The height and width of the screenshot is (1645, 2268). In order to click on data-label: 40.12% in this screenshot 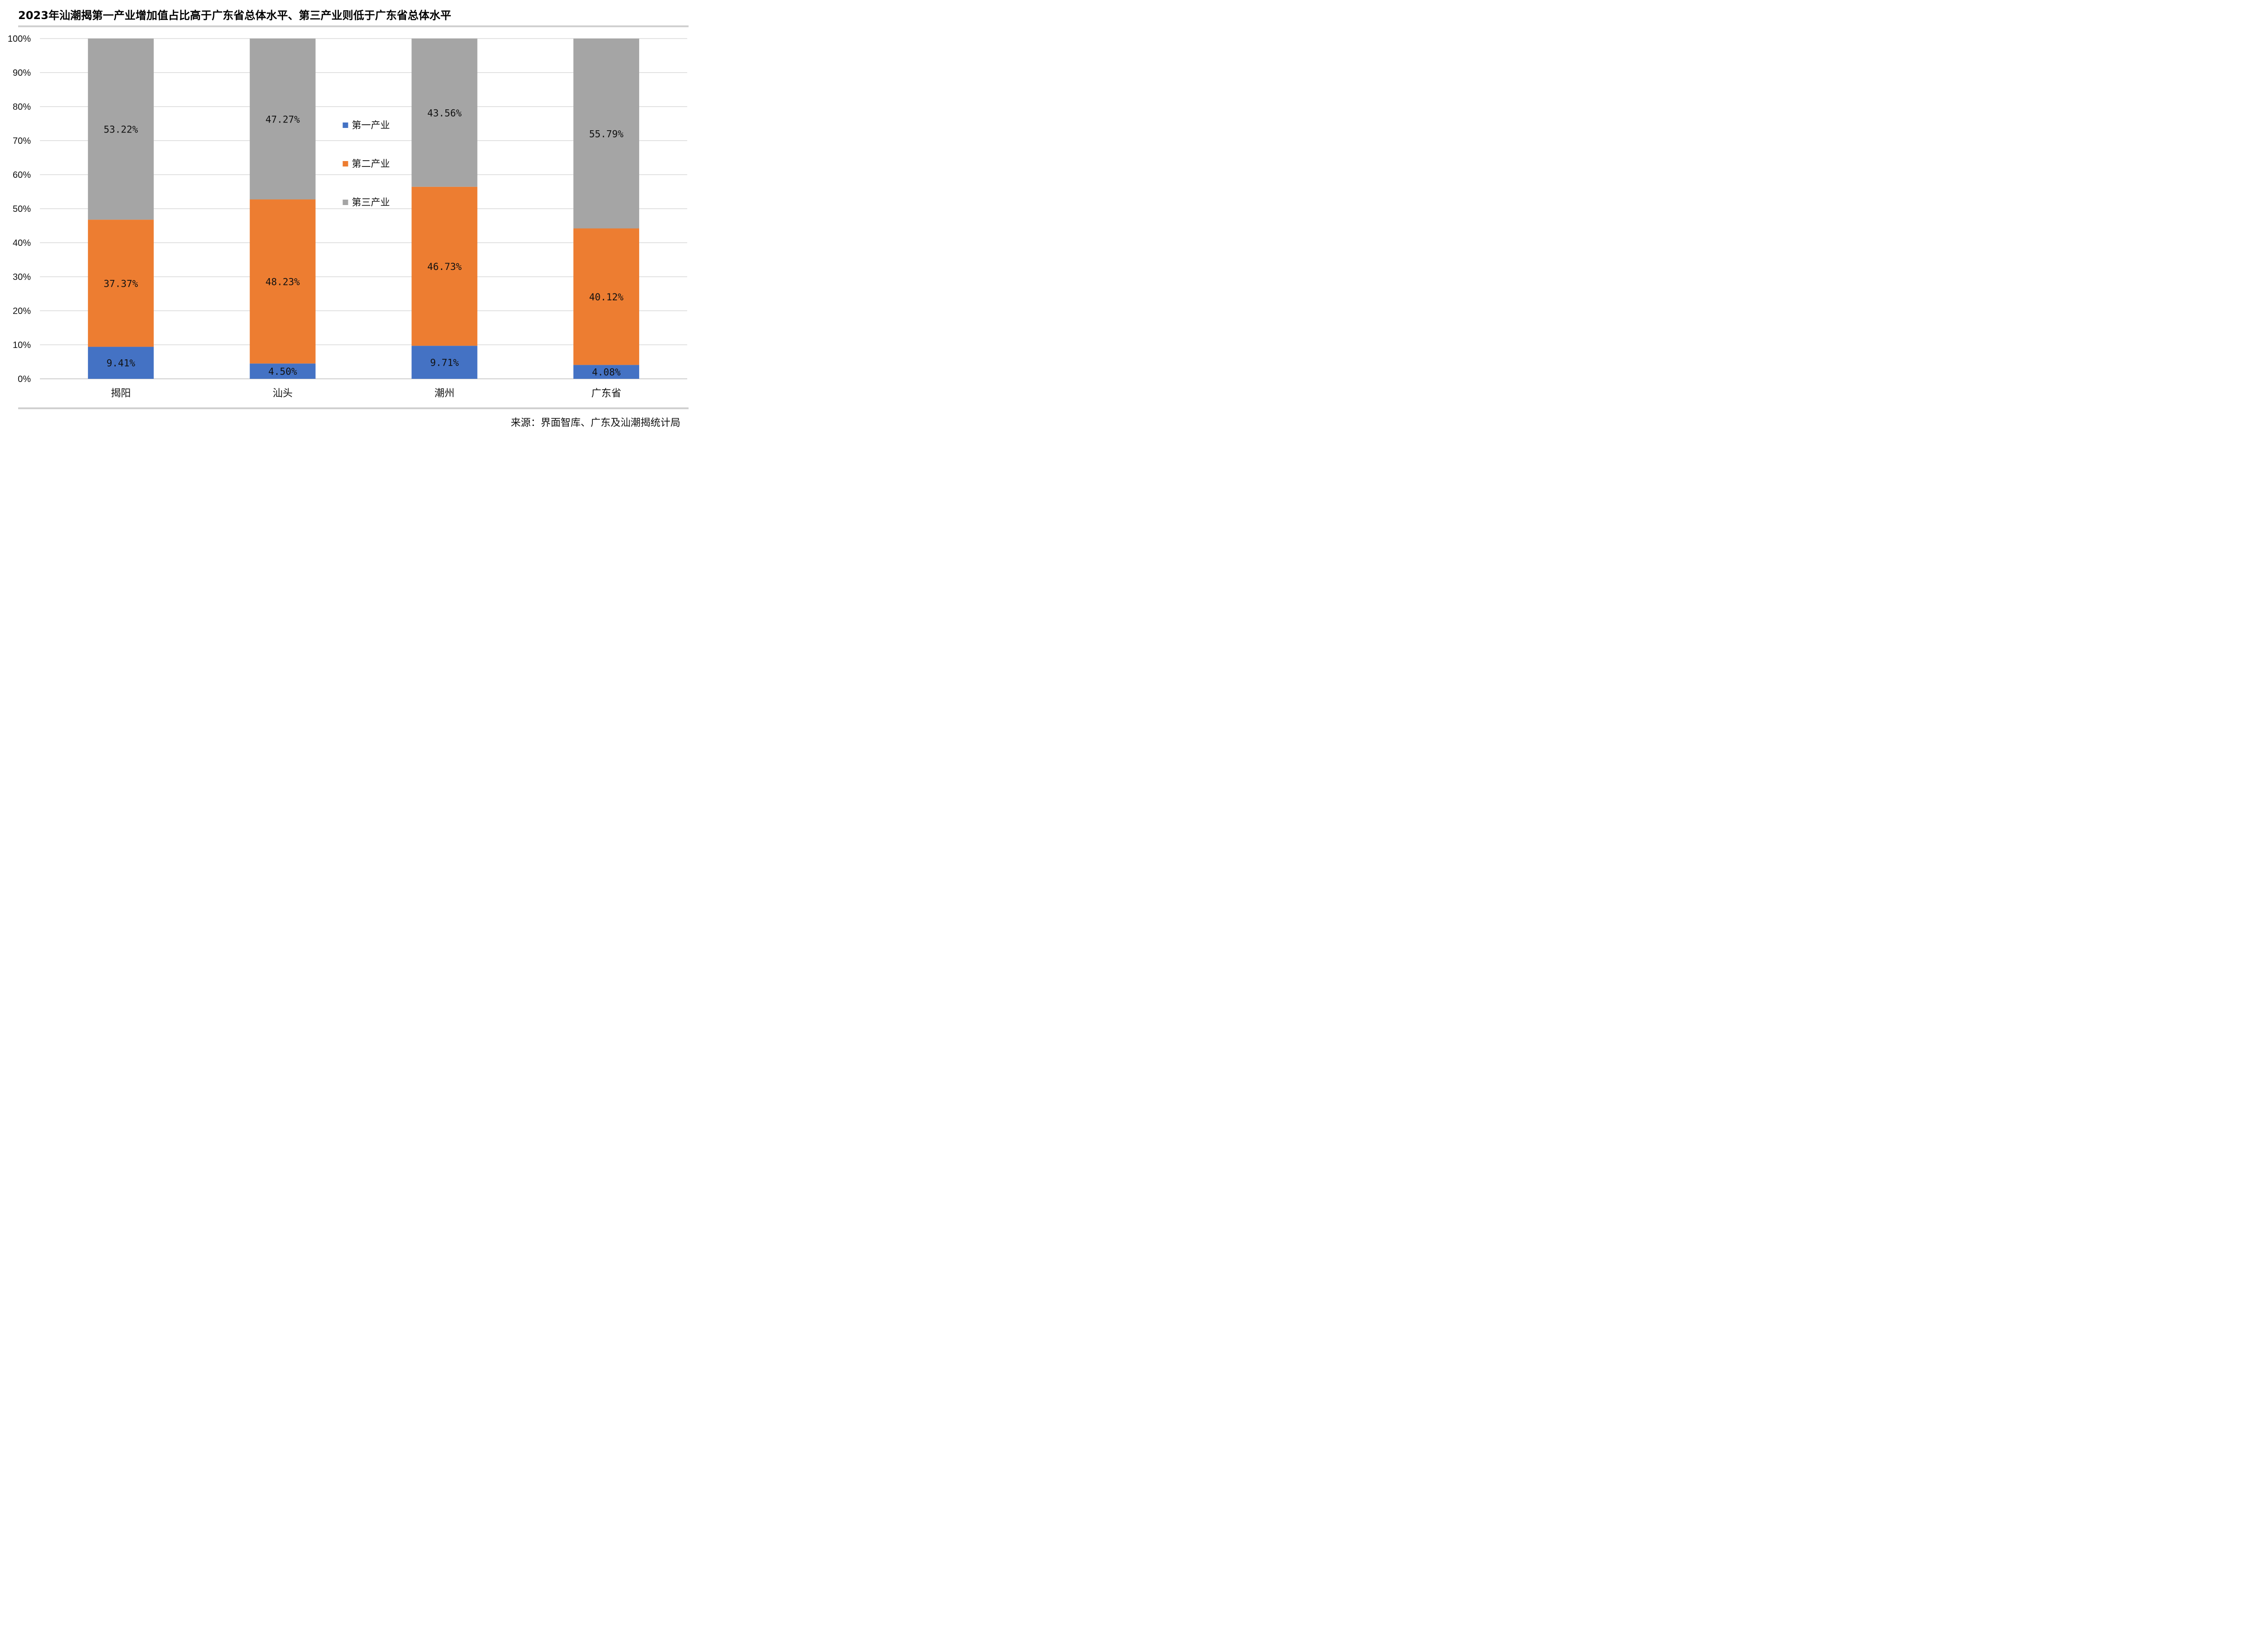, I will do `click(606, 297)`.